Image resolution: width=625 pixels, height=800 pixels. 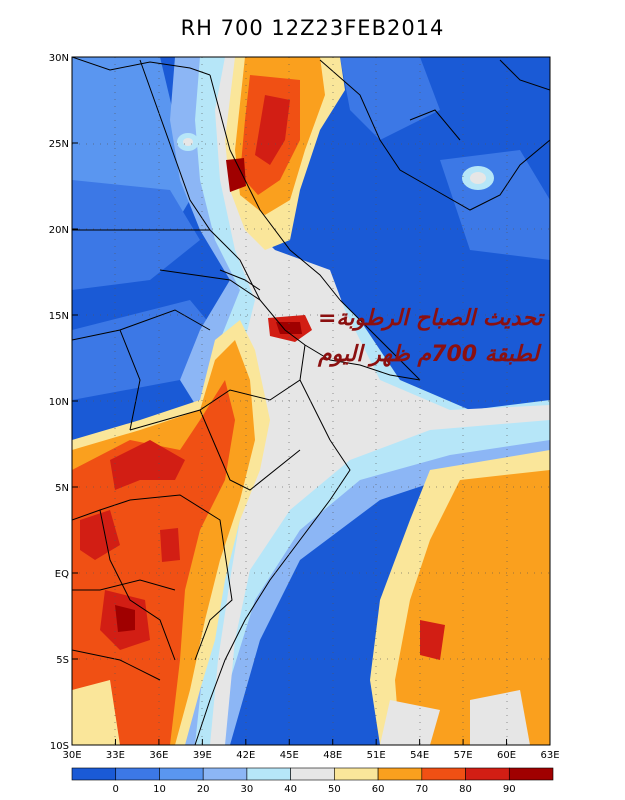 What do you see at coordinates (245, 755) in the screenshot?
I see `lon-tick-label: 42E` at bounding box center [245, 755].